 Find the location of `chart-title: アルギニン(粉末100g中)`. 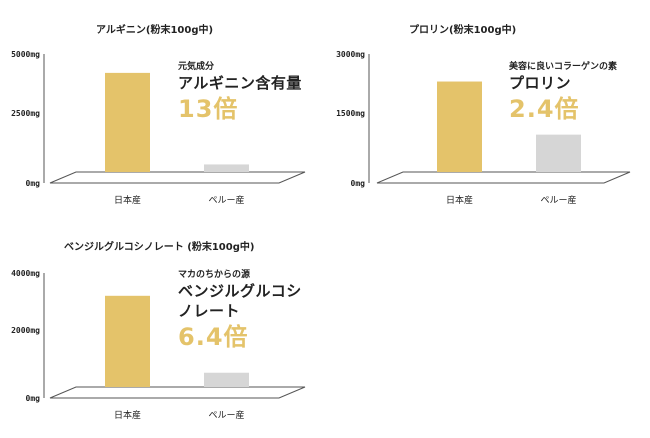

chart-title: アルギニン(粉末100g中) is located at coordinates (155, 30).